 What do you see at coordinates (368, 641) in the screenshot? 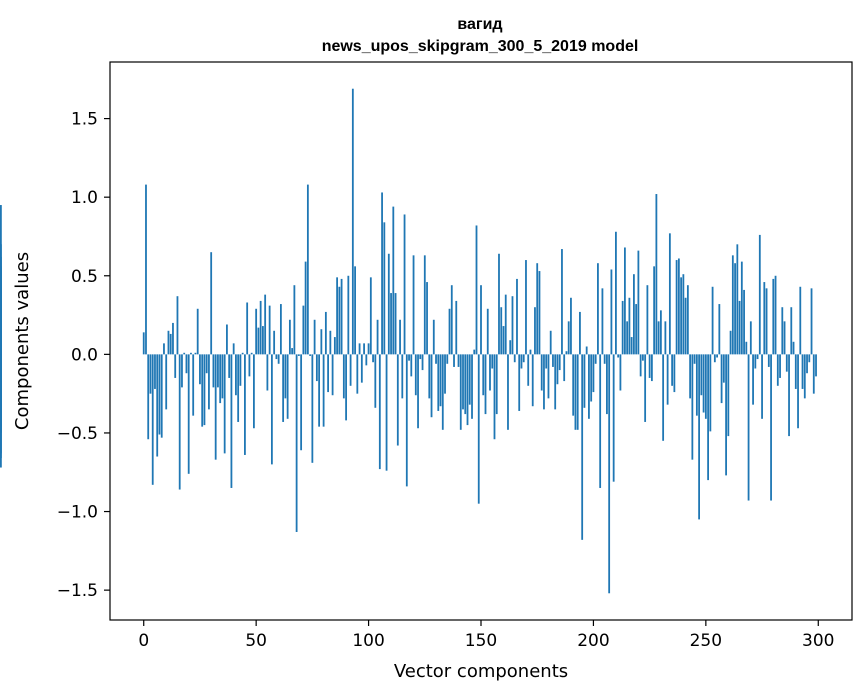
I see `x-tick-label: 100` at bounding box center [368, 641].